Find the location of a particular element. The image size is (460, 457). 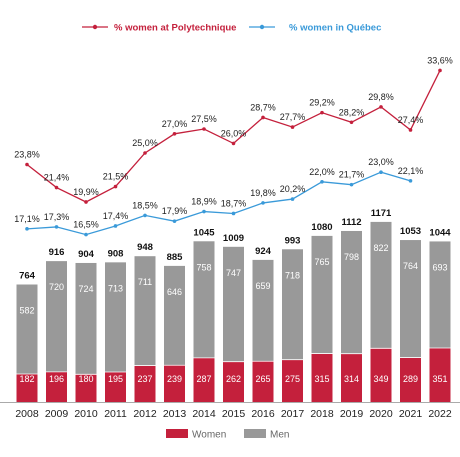

line-point-polytechnique-2009 is located at coordinates (56, 187).